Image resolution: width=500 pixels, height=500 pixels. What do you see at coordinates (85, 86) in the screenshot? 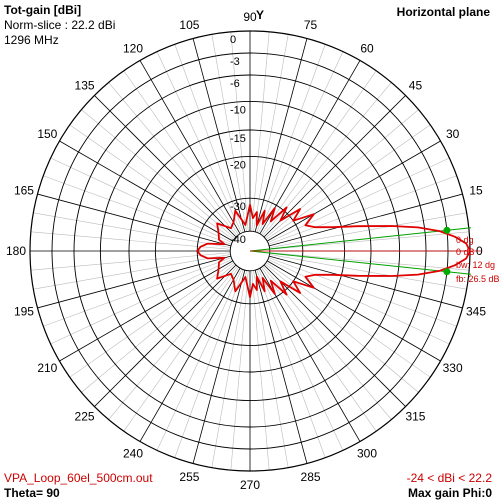
I see `angle-label: 135` at bounding box center [85, 86].